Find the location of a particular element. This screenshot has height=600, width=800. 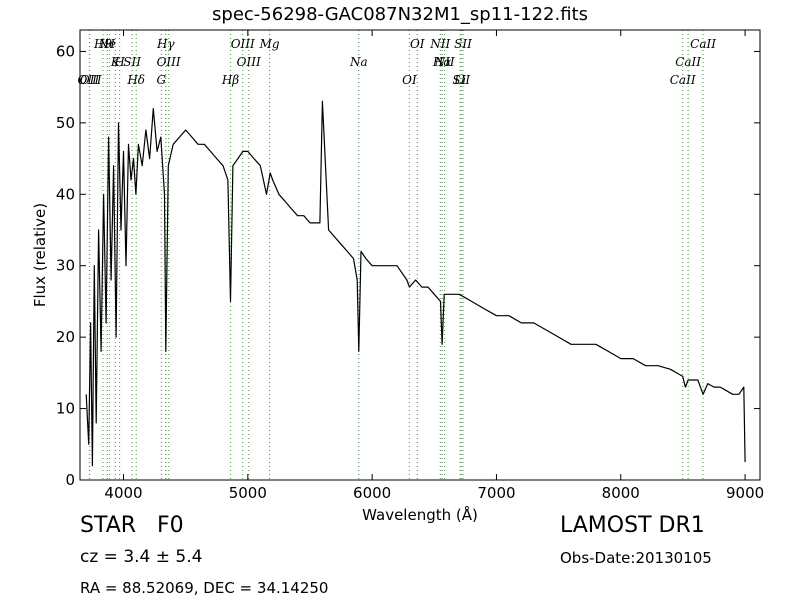

y-tick-label-6: 60 is located at coordinates (65, 51).